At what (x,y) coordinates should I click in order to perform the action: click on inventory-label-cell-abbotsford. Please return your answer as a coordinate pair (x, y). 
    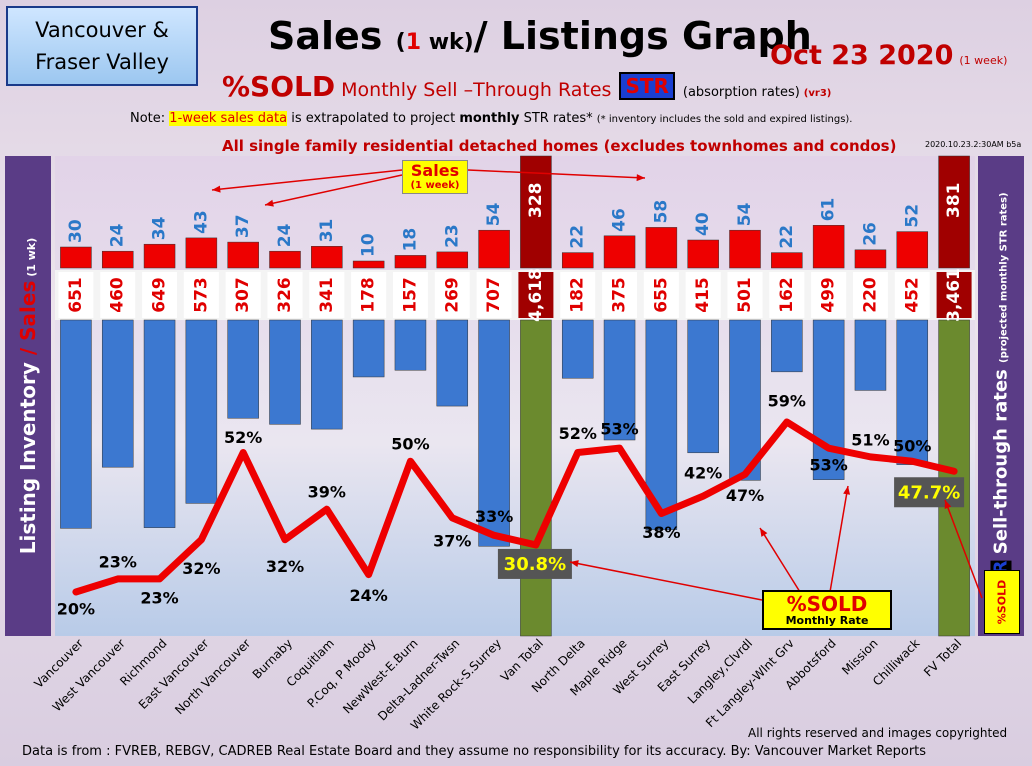
    Looking at the image, I should click on (829, 295).